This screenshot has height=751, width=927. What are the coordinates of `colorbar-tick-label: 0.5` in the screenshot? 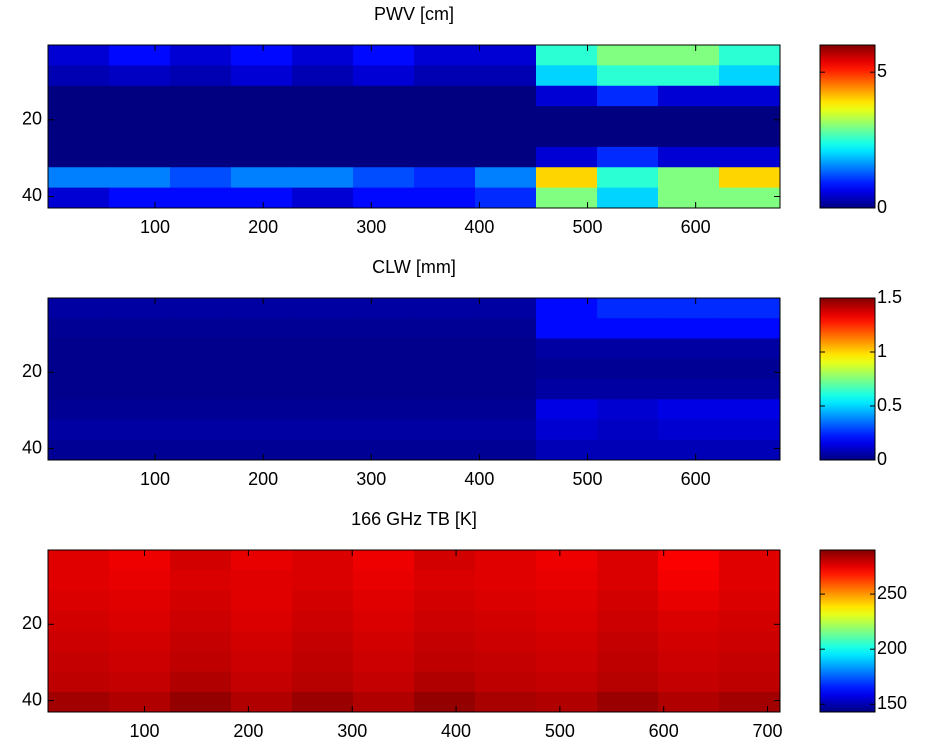 It's located at (889, 405).